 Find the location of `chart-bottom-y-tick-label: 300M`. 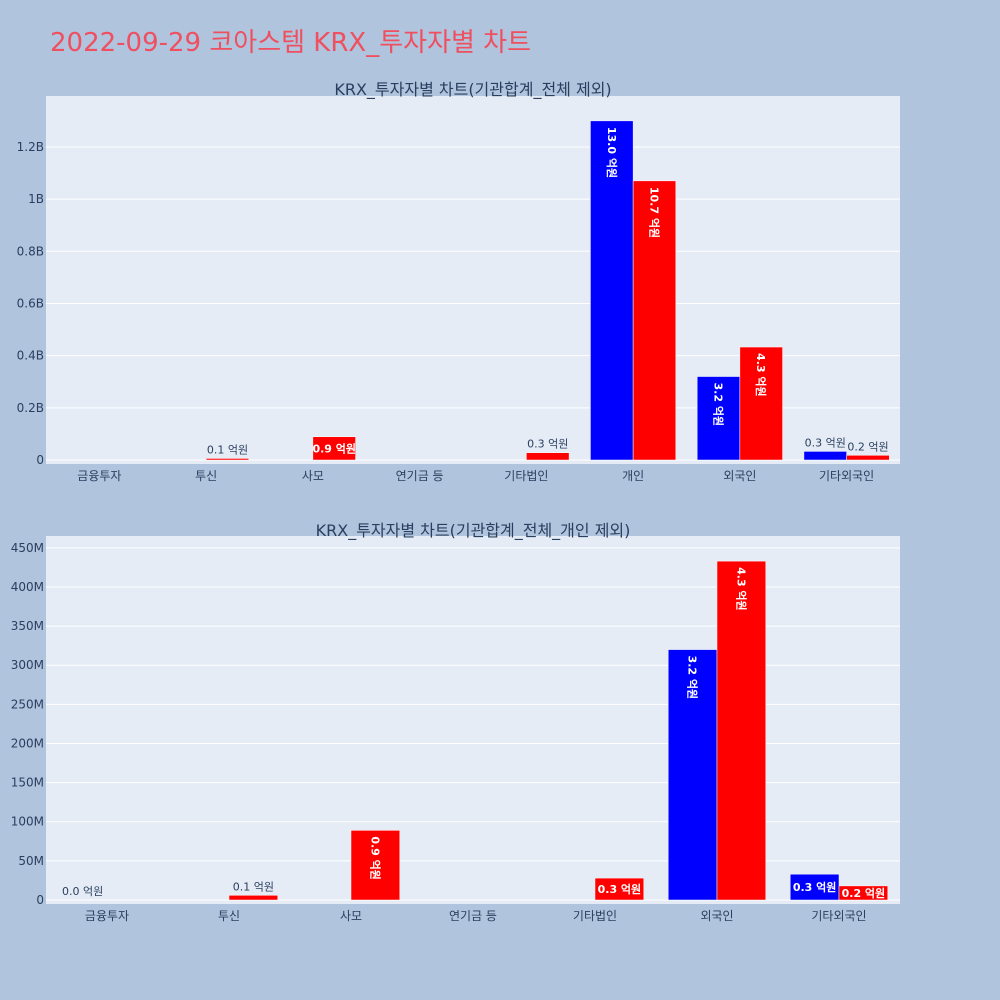

chart-bottom-y-tick-label: 300M is located at coordinates (27, 665).